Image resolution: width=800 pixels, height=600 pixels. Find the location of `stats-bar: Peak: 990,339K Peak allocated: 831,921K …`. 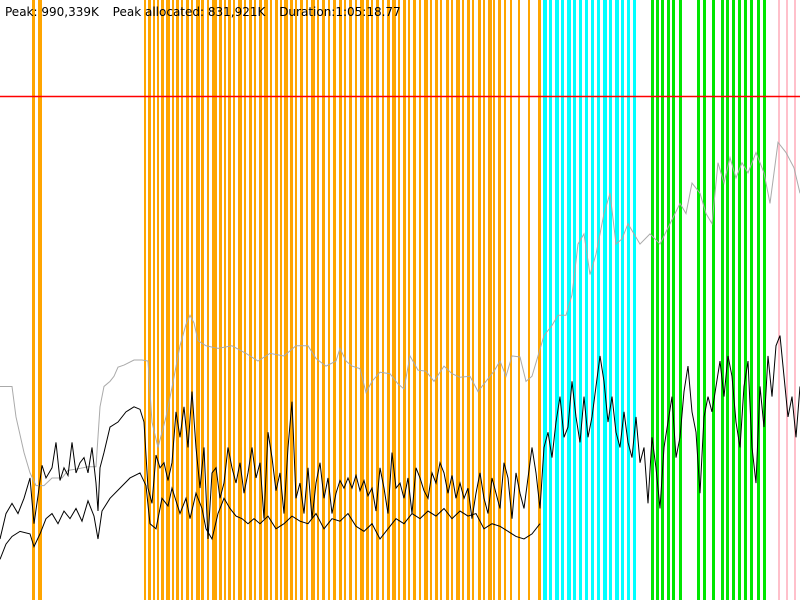

stats-bar: Peak: 990,339K Peak allocated: 831,921K … is located at coordinates (208, 12).